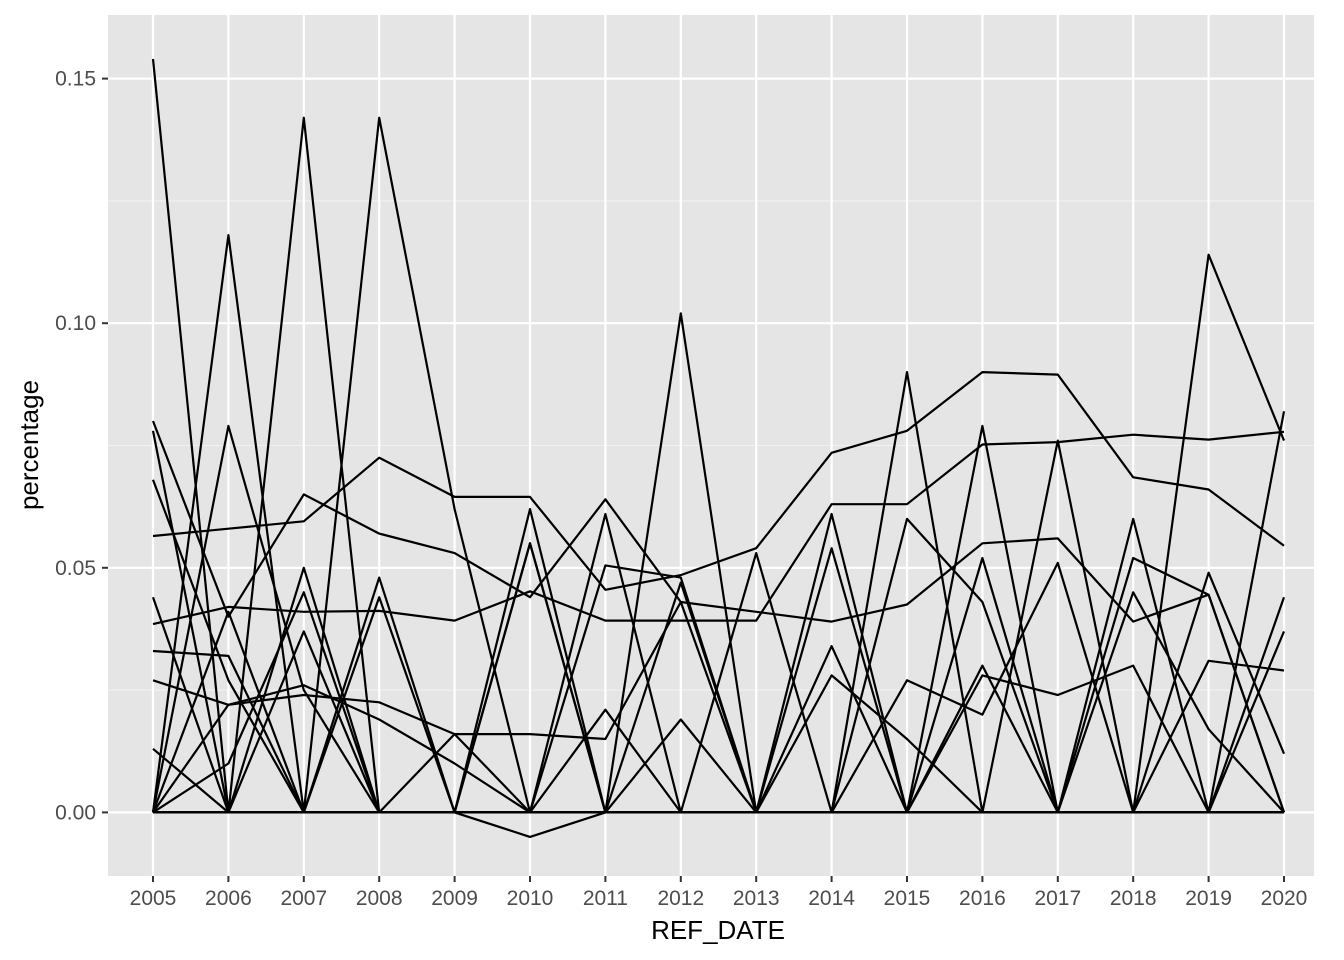 This screenshot has width=1344, height=960. What do you see at coordinates (454, 898) in the screenshot?
I see `x-tick-label: 2009` at bounding box center [454, 898].